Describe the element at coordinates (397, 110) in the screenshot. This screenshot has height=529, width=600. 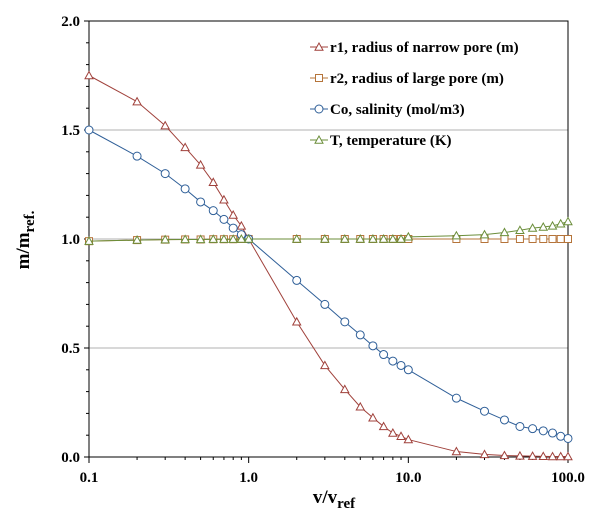
I see `legend-label-2: Co, salinity (mol/m3)` at that location.